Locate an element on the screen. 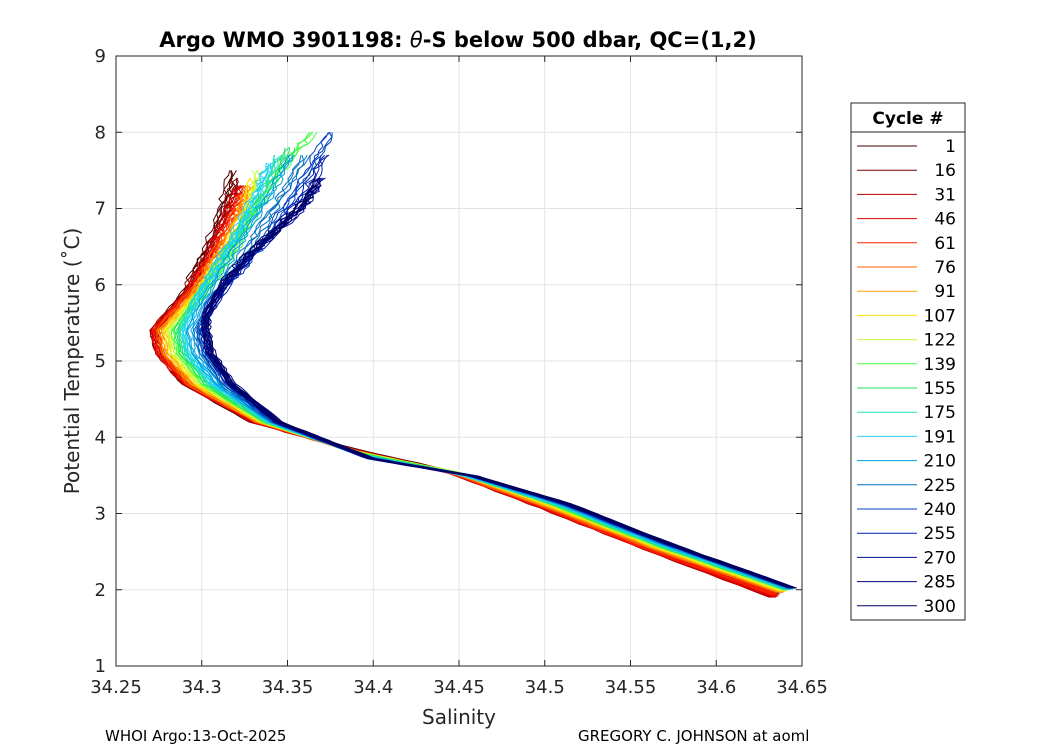 This screenshot has height=750, width=1050. chart-title-pre: Argo WMO 3901198: is located at coordinates (284, 40).